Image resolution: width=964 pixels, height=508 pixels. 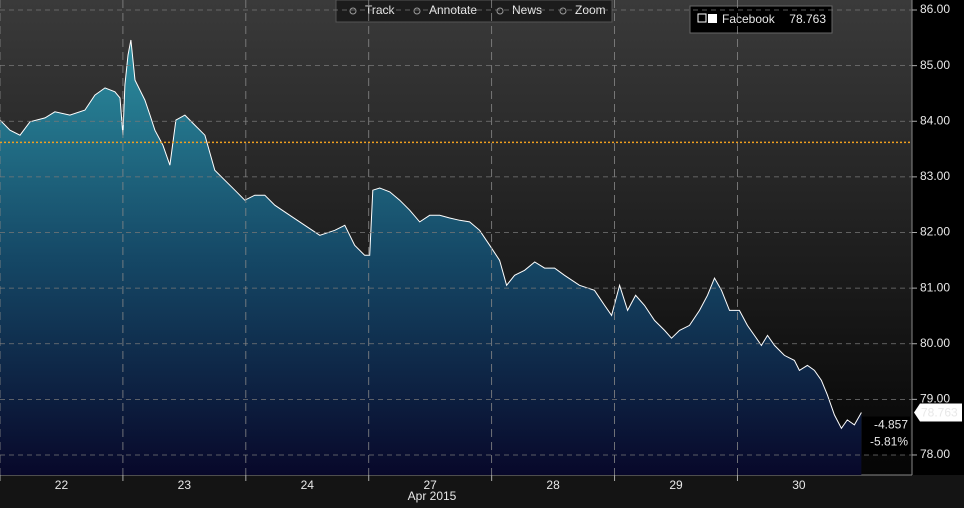 What do you see at coordinates (935, 120) in the screenshot?
I see `y-tick-label: 84.00` at bounding box center [935, 120].